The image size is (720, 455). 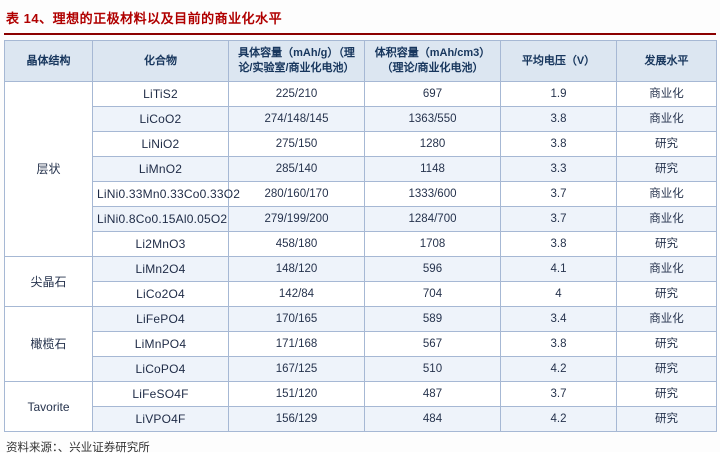 What do you see at coordinates (432, 294) in the screenshot?
I see `cell-volumetric-capacity: 704` at bounding box center [432, 294].